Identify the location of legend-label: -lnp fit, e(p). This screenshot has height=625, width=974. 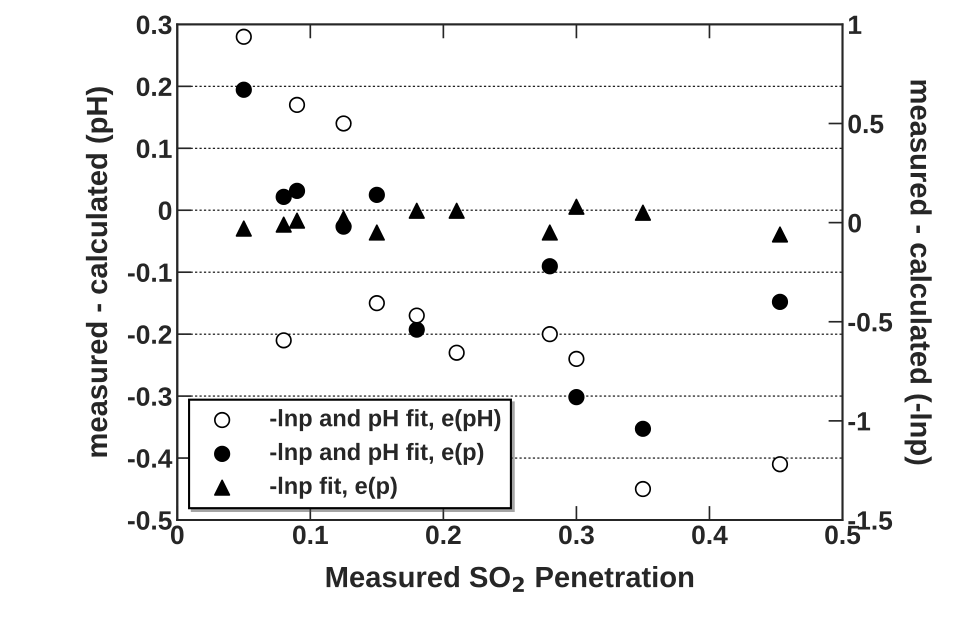
(333, 487).